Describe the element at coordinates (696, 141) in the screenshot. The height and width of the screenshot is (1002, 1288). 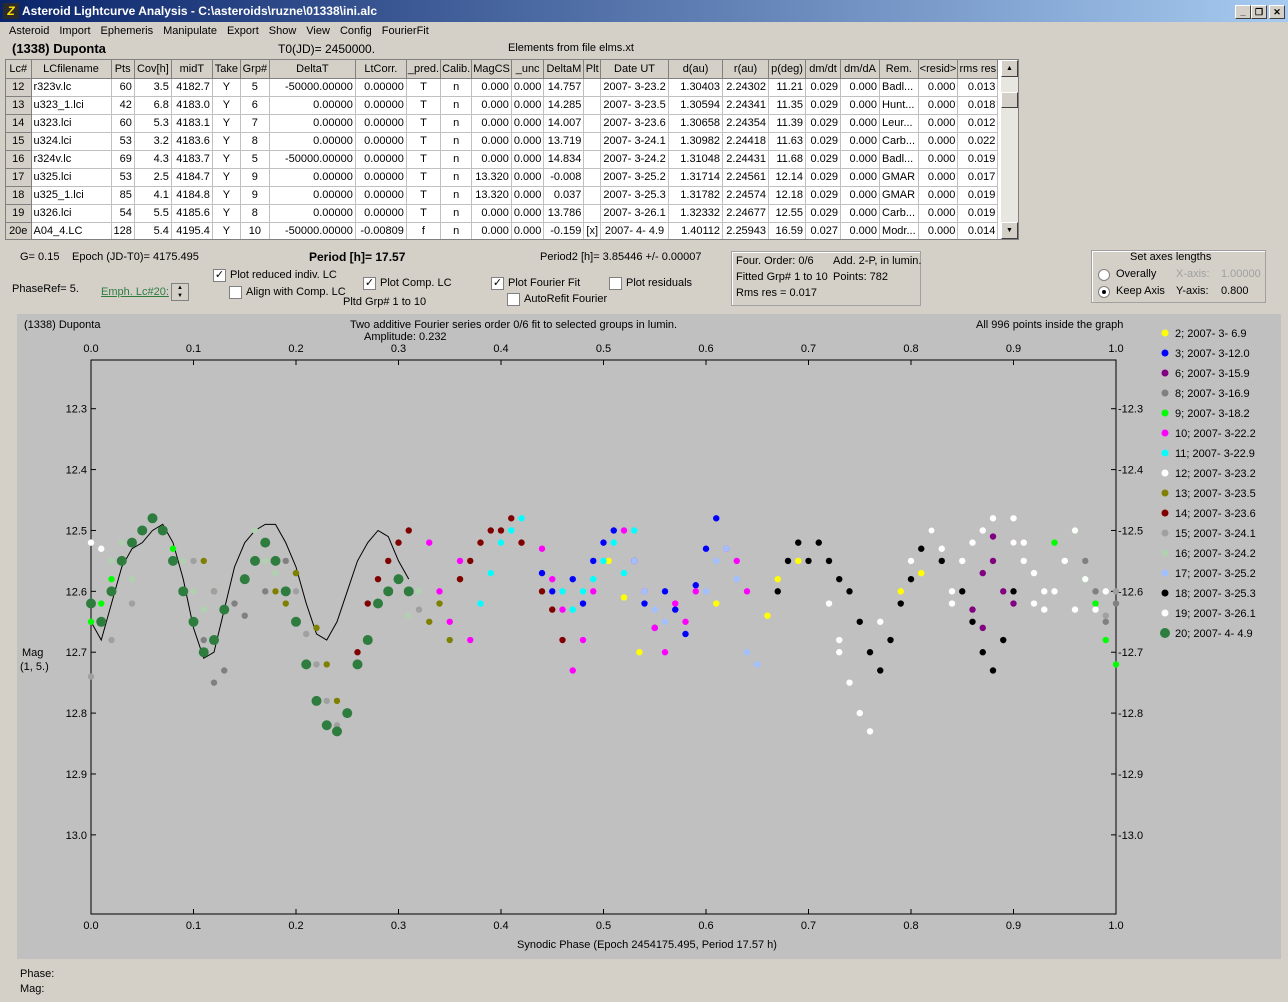
I see `table-cell: 1.30982` at that location.